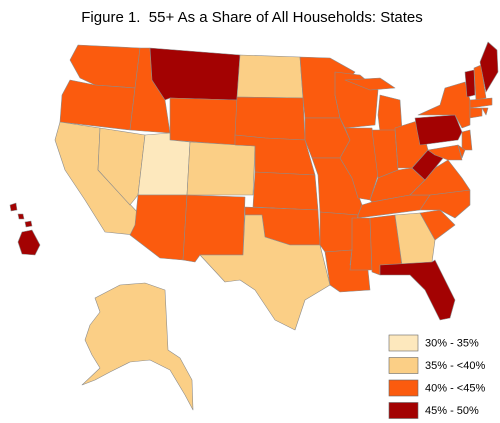 This screenshot has width=500, height=423. I want to click on legend: 30% - 35% 35% - <40% 40% - <45% 45% - 50%, so click(436, 376).